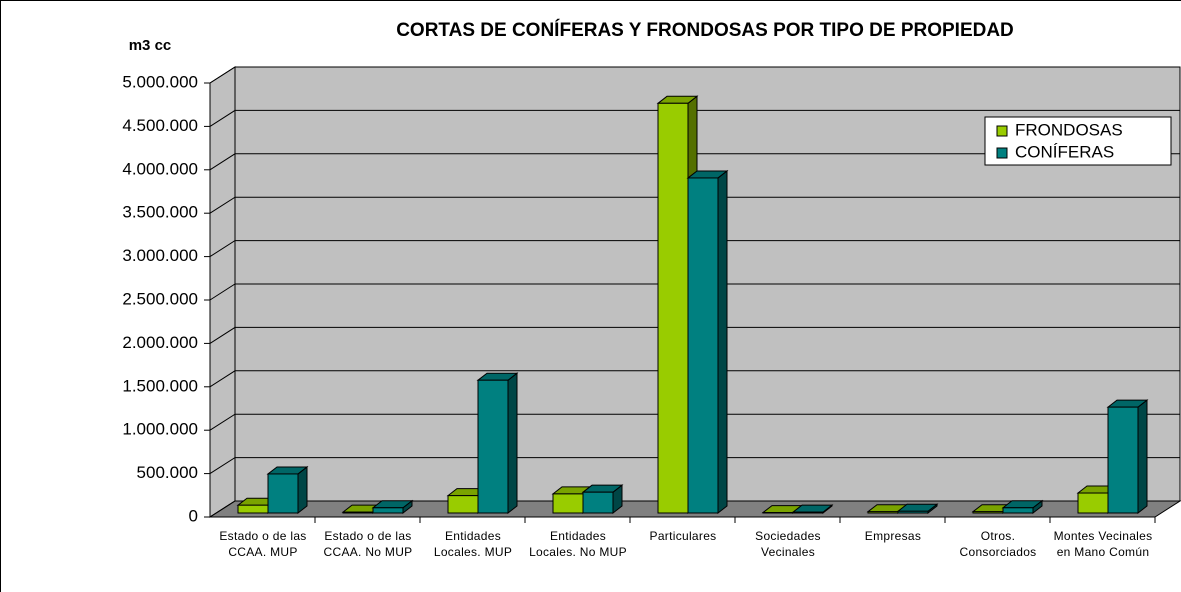 The image size is (1181, 592). I want to click on y-tick-label: 0, so click(193, 515).